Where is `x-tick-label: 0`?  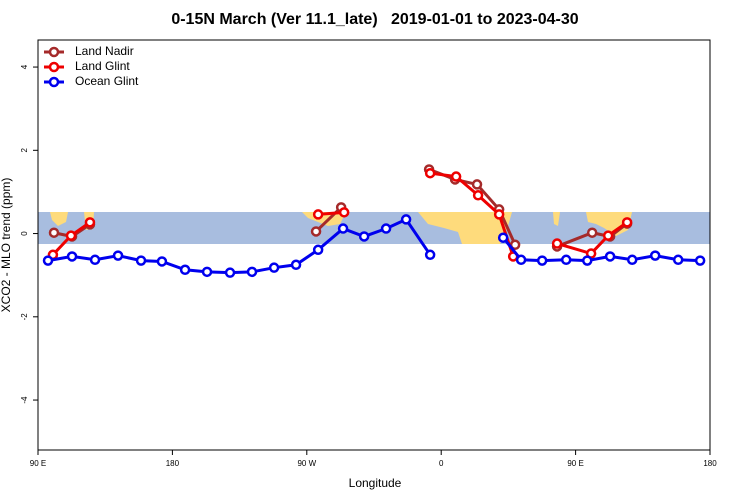
x-tick-label: 0 is located at coordinates (441, 463).